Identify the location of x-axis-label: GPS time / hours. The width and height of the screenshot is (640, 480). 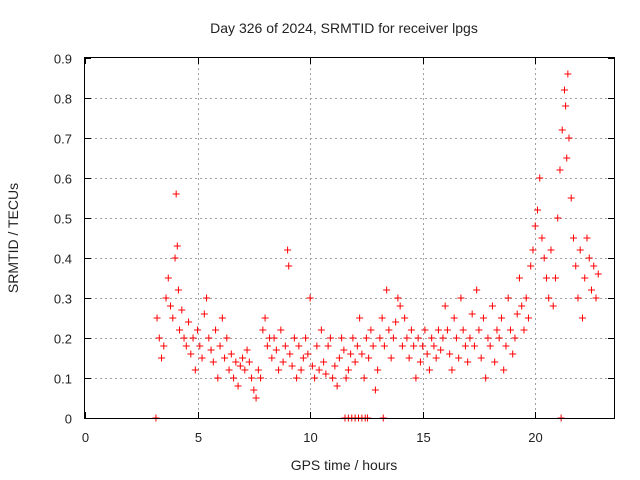
(344, 465).